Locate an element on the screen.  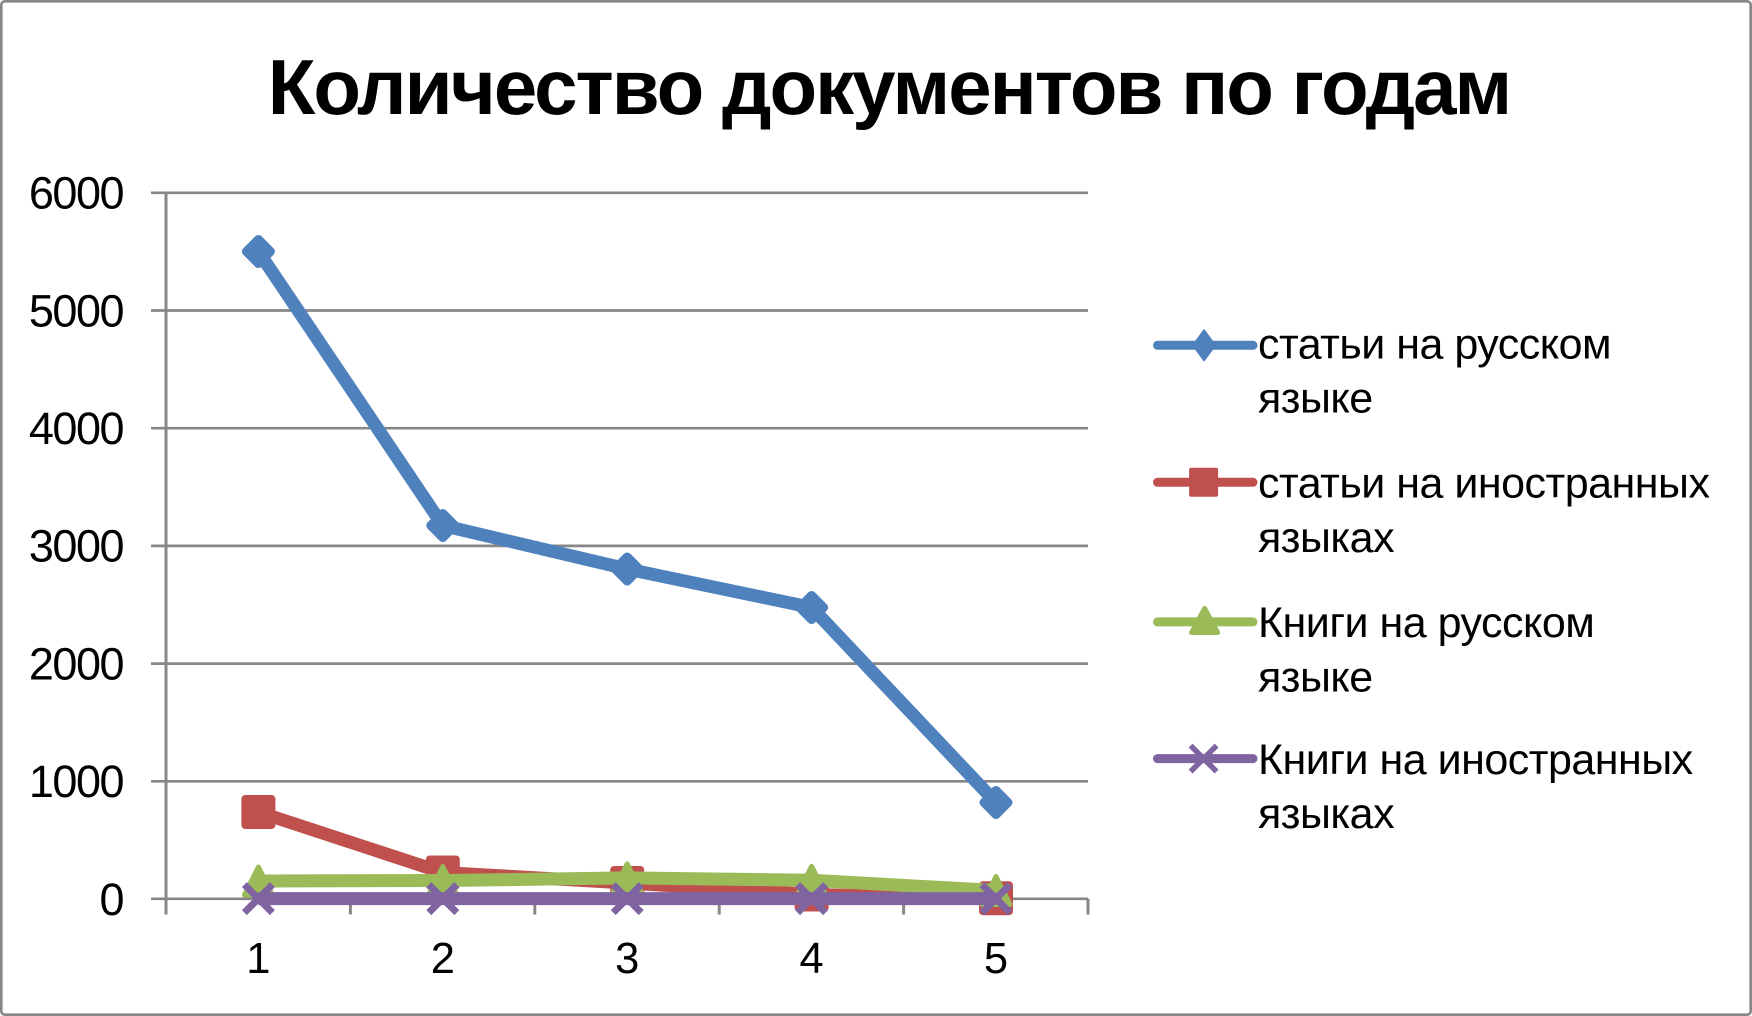
svg-text: 4000 is located at coordinates (76, 428).